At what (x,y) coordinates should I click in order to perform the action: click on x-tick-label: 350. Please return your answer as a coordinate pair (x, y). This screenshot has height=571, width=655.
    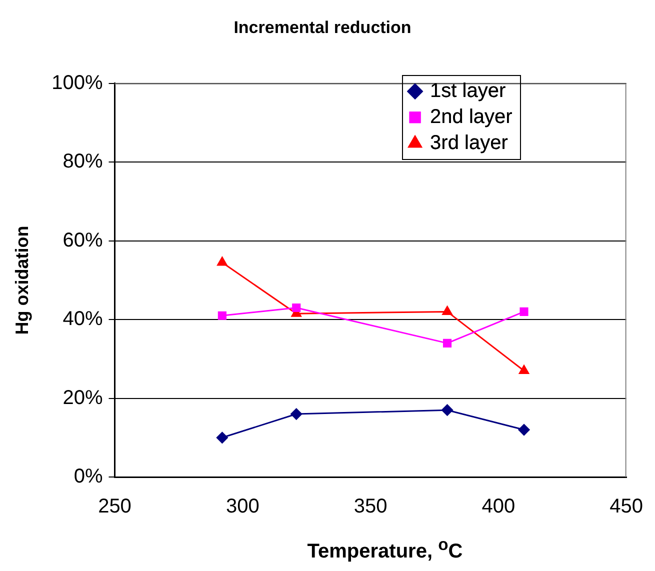
    Looking at the image, I should click on (371, 507).